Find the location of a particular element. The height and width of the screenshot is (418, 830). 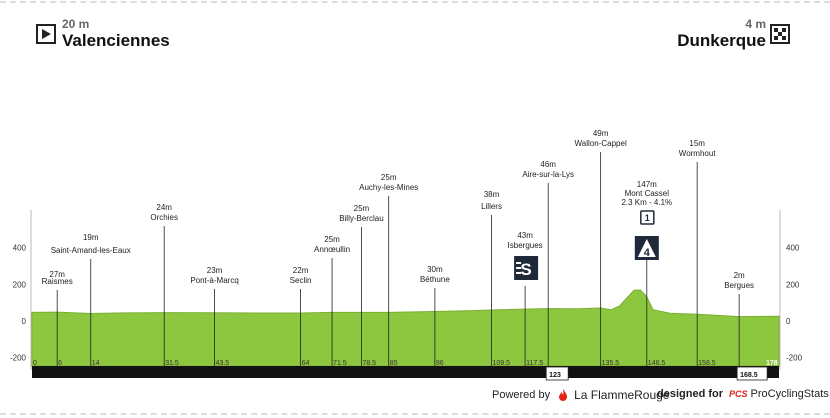

km-tick-label: 6 is located at coordinates (60, 363).